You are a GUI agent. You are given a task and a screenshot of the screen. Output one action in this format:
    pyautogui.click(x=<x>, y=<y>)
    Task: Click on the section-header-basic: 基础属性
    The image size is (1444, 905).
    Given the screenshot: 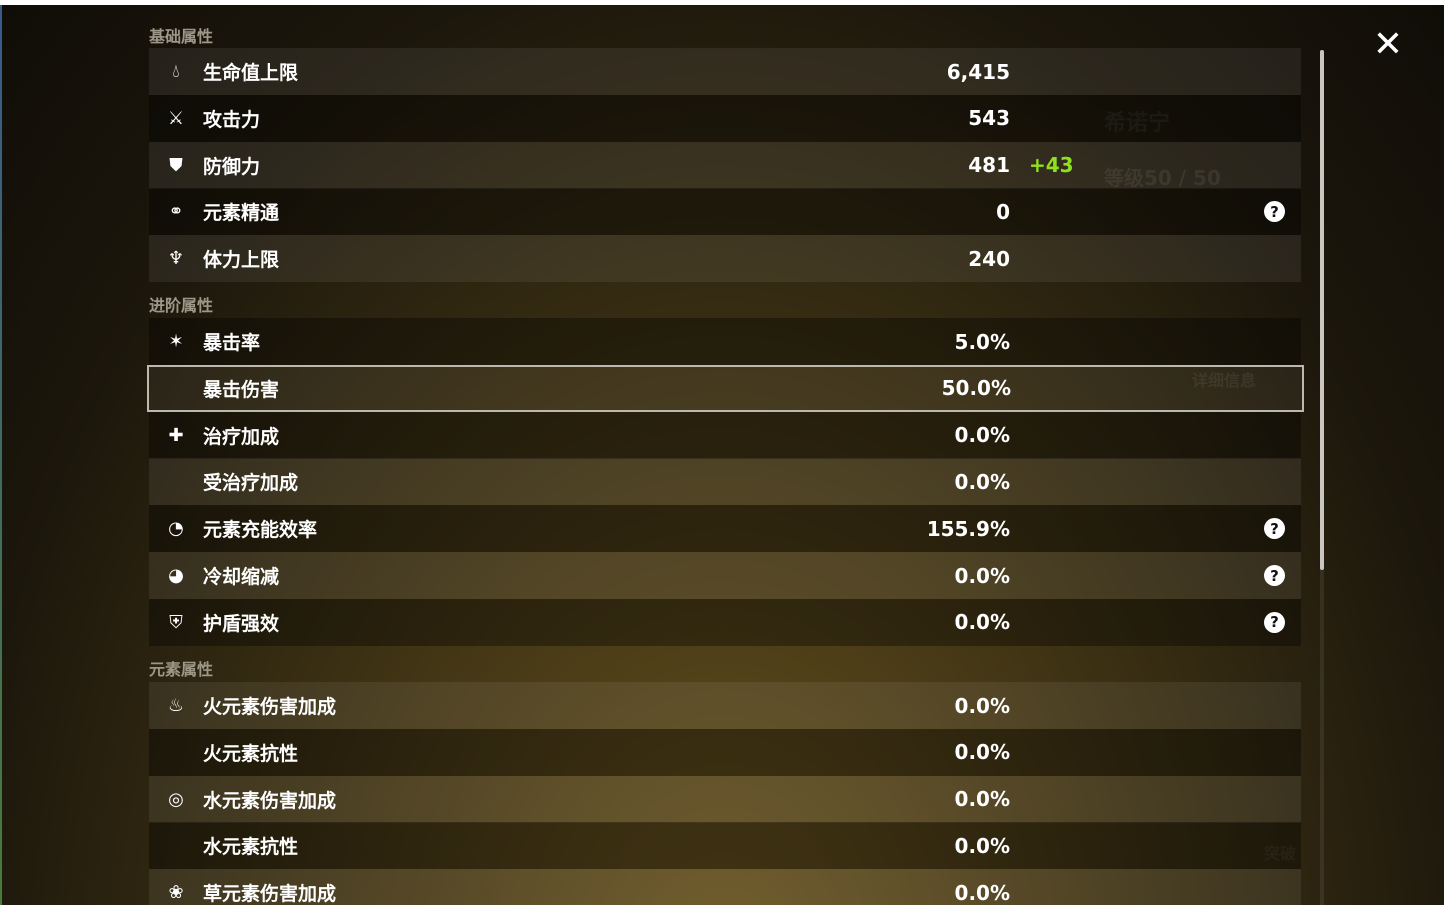 What is the action you would take?
    pyautogui.click(x=181, y=36)
    